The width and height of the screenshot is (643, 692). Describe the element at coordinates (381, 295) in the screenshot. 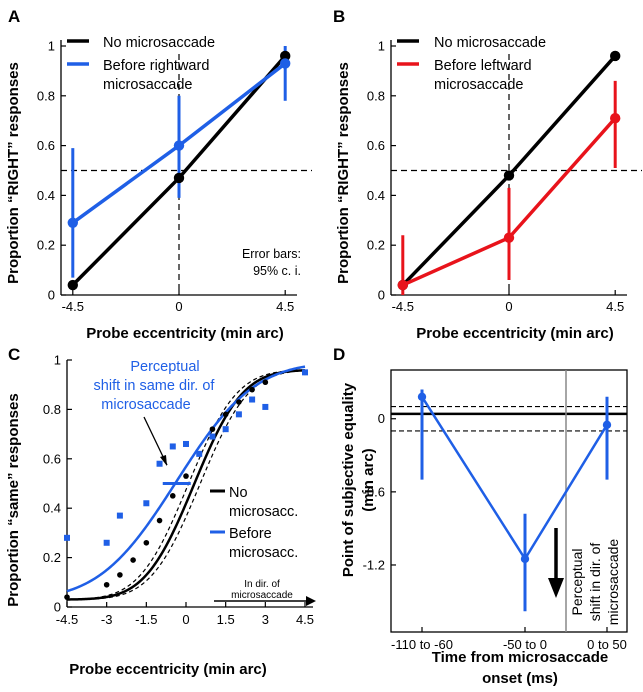

I see `panel-b-y-tick-label: 0` at that location.